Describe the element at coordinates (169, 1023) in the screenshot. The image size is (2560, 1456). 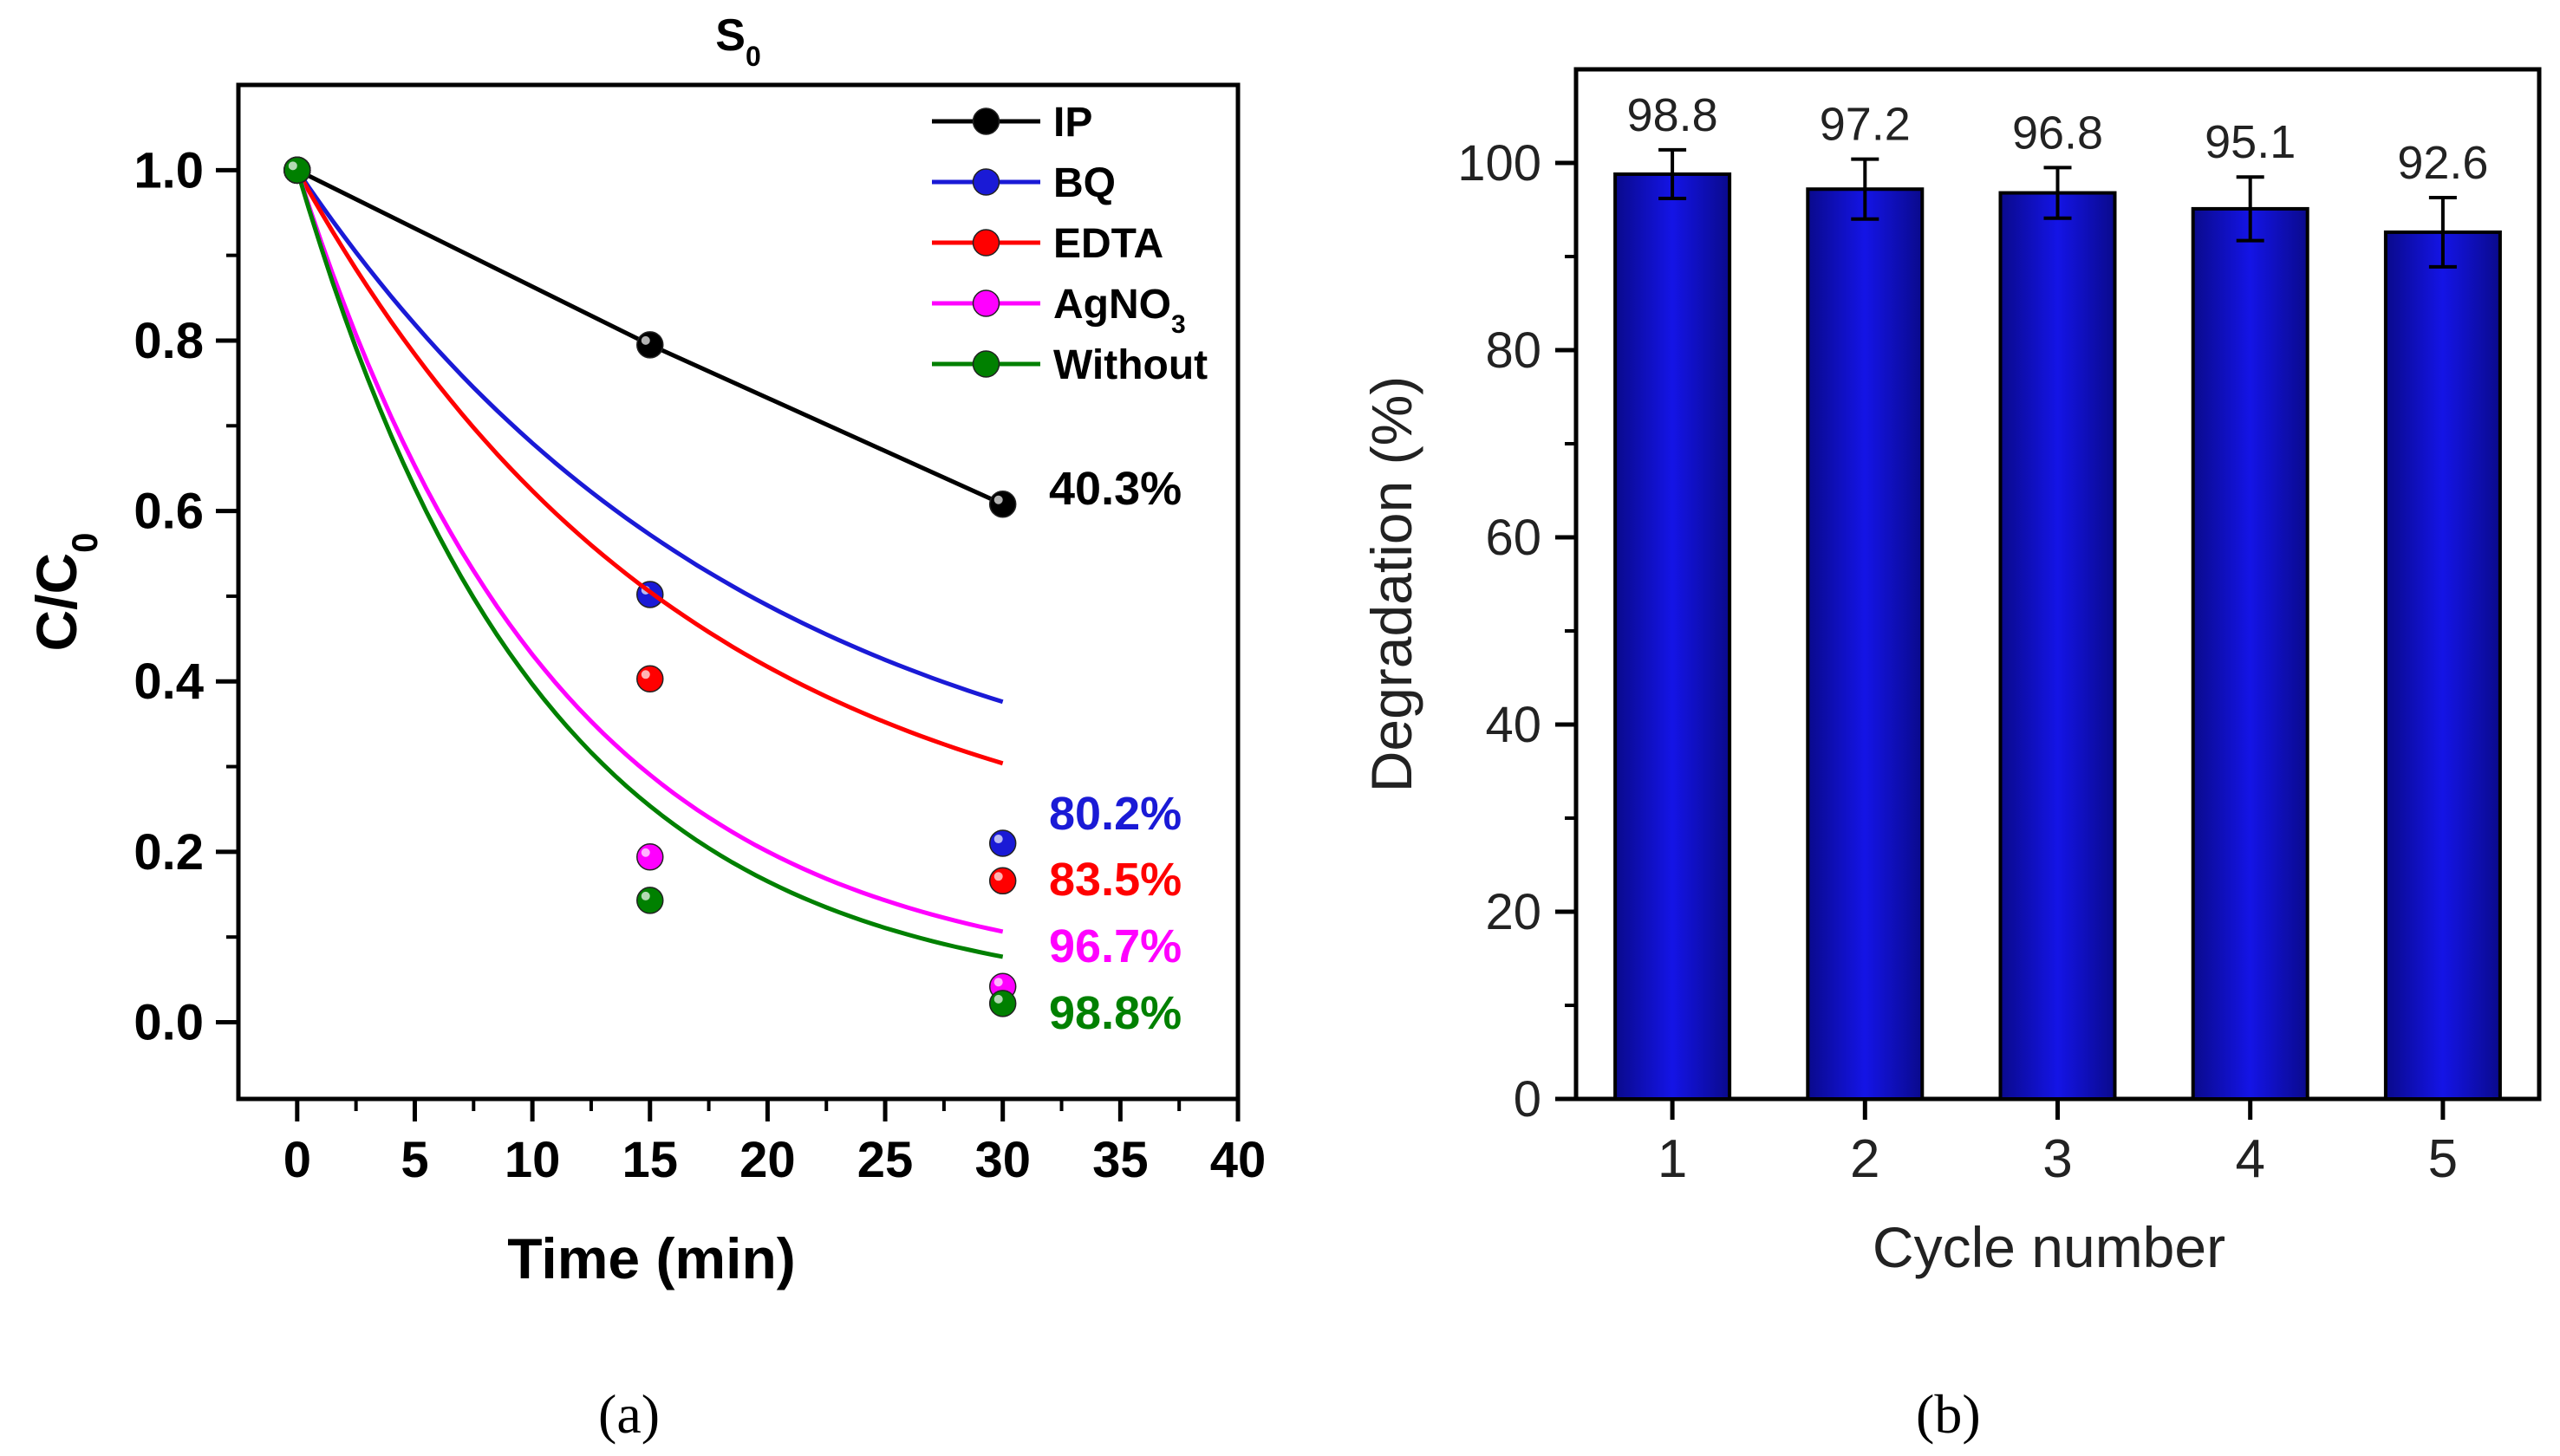
I see `y-tick-label-a: 0.0` at that location.